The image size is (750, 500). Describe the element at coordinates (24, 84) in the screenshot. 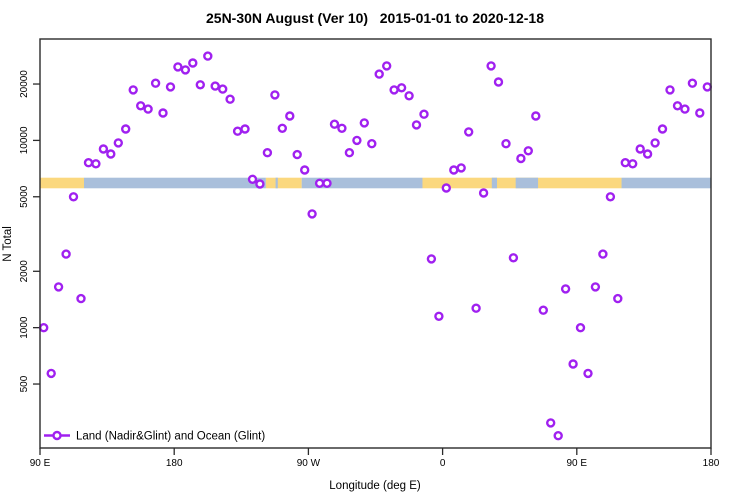

I see `y-tick-label: 20000` at that location.